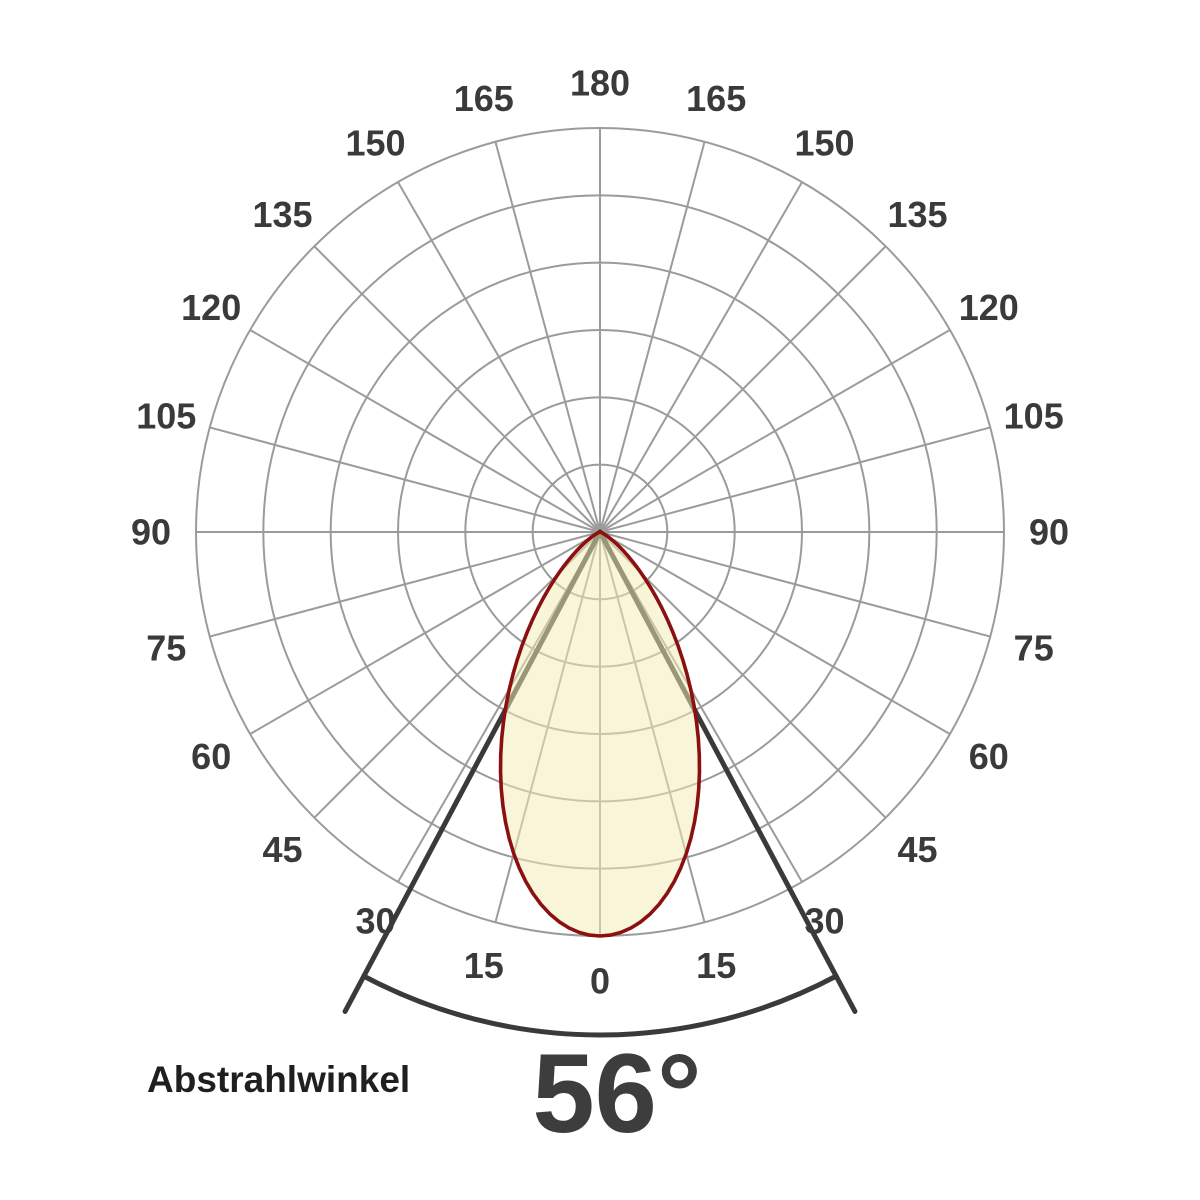 The height and width of the screenshot is (1200, 1200). Describe the element at coordinates (716, 98) in the screenshot. I see `angle-tick-label-165-right: 165` at that location.